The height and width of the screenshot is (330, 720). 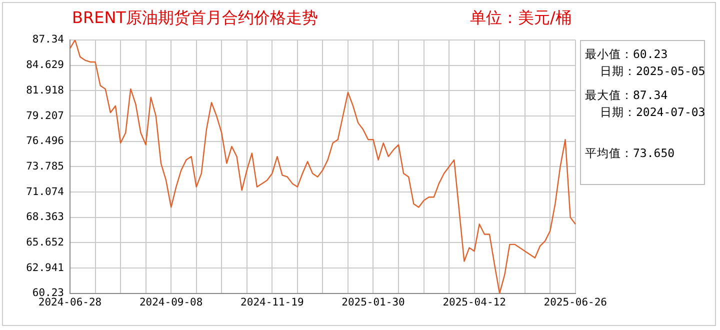 I want to click on x-tick-label: 2025-04-12, so click(x=474, y=302).